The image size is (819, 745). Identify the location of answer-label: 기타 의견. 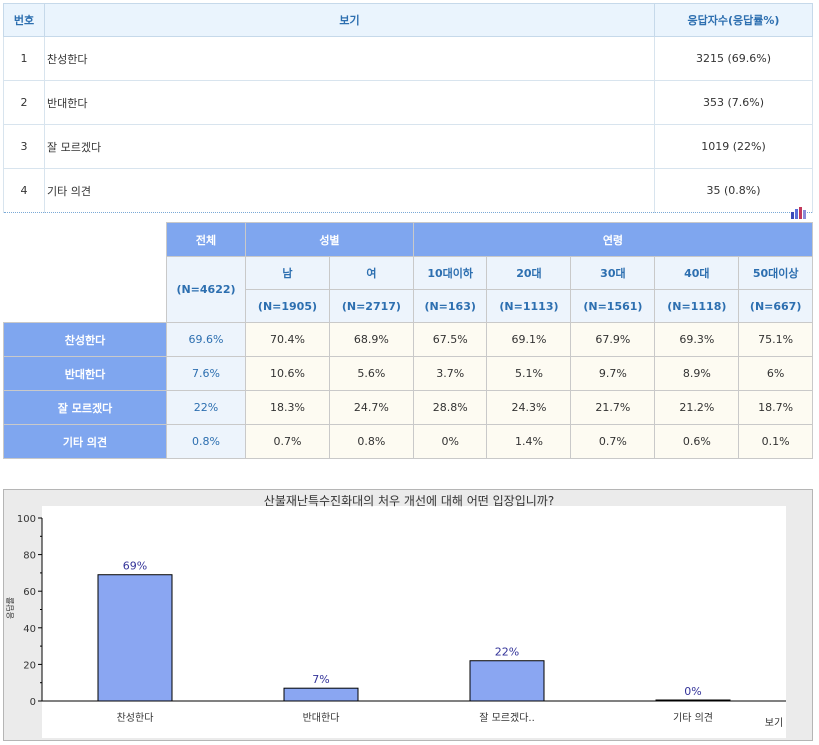
(349, 190).